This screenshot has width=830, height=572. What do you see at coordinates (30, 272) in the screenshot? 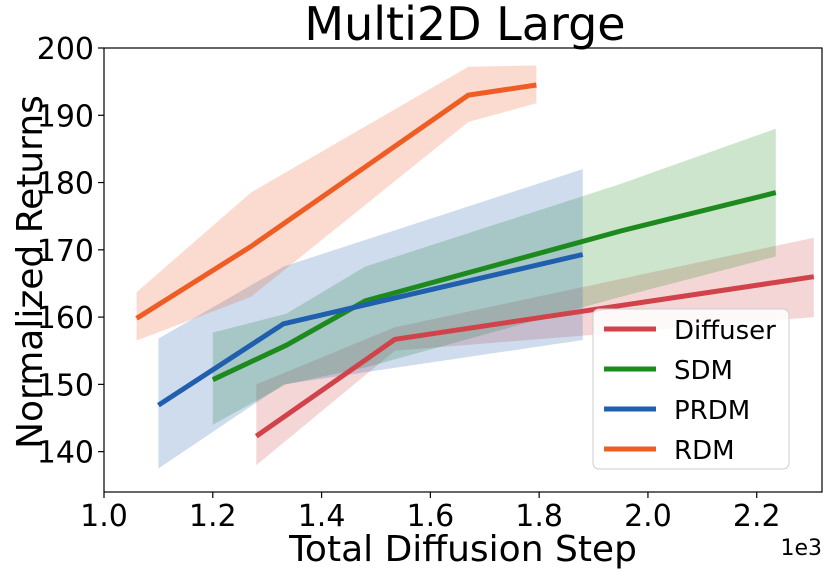
I see `y-axis-label: Normalized Returns` at bounding box center [30, 272].